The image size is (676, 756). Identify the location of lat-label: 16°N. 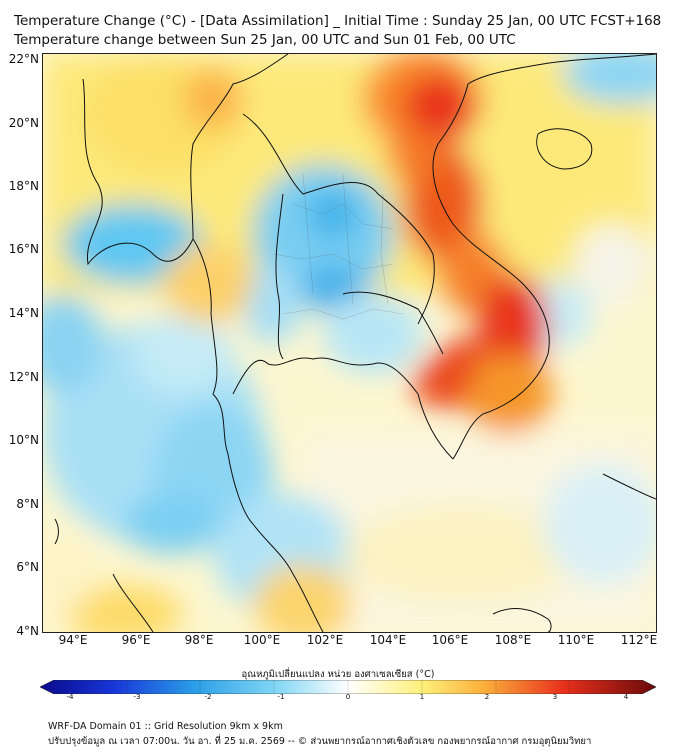
(23, 249).